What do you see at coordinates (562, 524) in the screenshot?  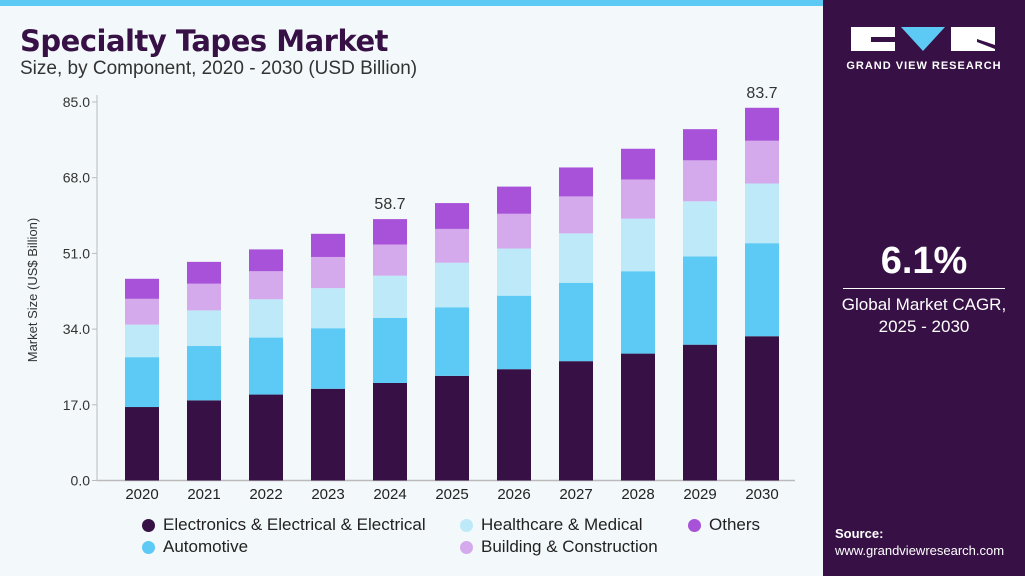 I see `legend-label: Healthcare & Medical` at bounding box center [562, 524].